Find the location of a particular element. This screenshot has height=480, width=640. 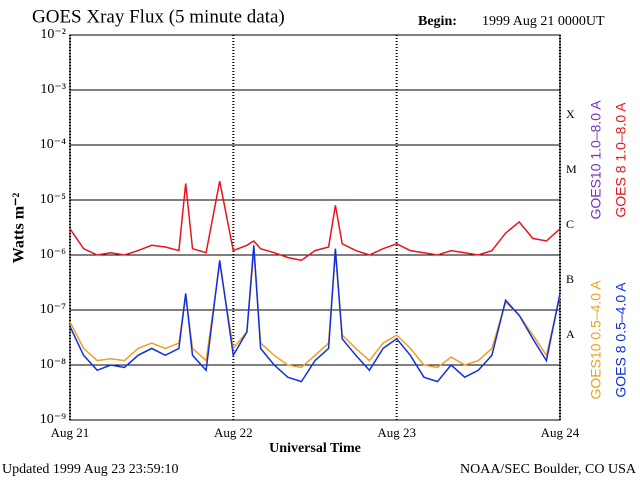

y-tick-label: 10⁻⁶ is located at coordinates (53, 254).